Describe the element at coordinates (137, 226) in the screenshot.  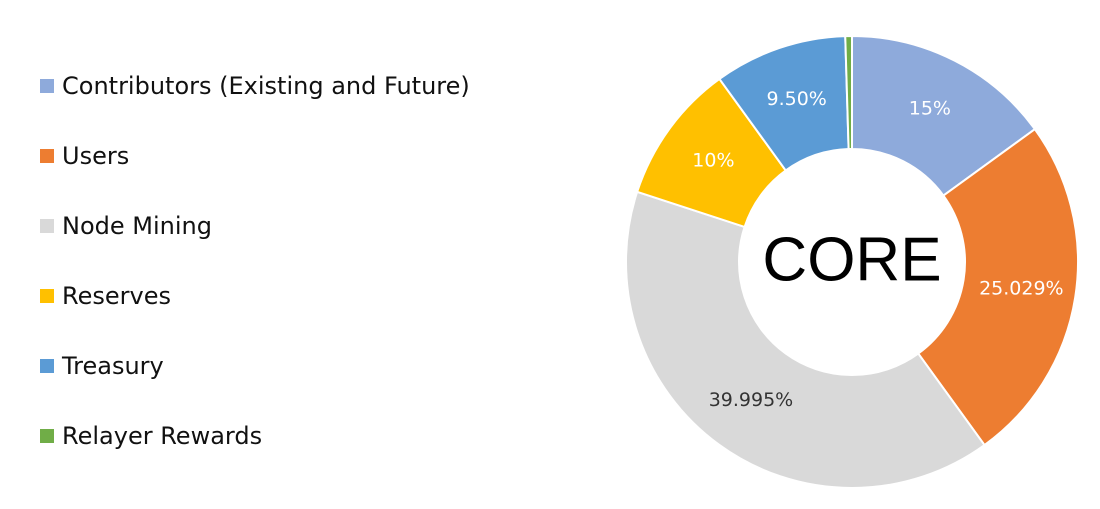
I see `legend-label: Node Mining` at that location.